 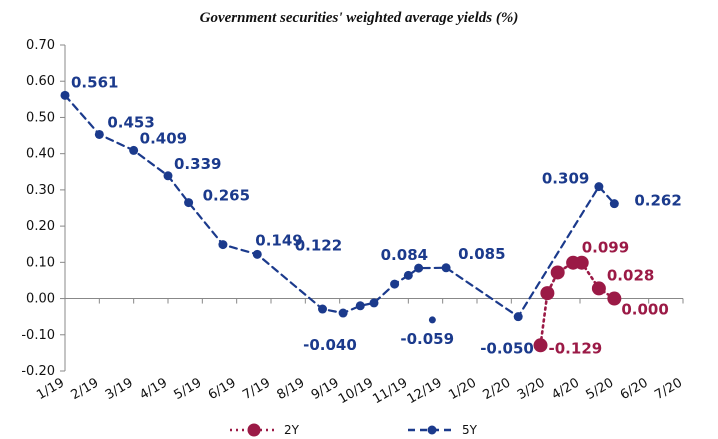 What do you see at coordinates (85, 389) in the screenshot?
I see `x-tick-label: 2/19` at bounding box center [85, 389].